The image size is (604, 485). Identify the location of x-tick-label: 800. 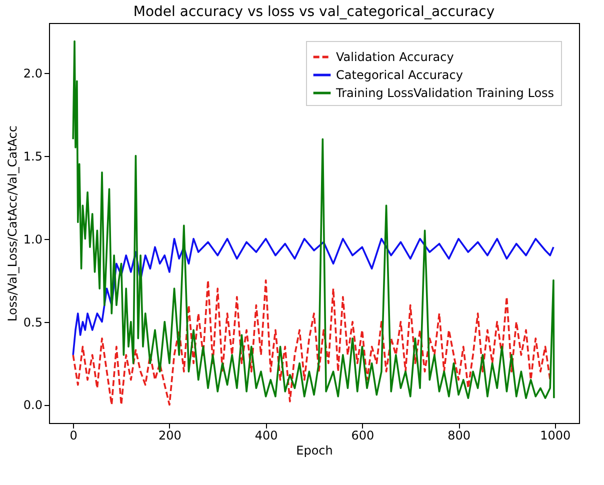
(459, 435).